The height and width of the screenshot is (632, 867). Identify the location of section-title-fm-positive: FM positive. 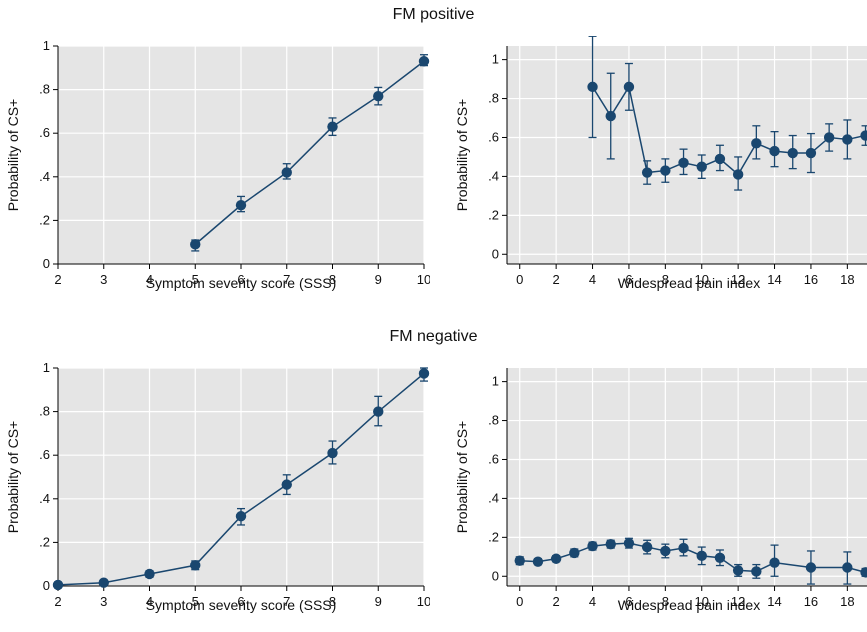
(433, 14).